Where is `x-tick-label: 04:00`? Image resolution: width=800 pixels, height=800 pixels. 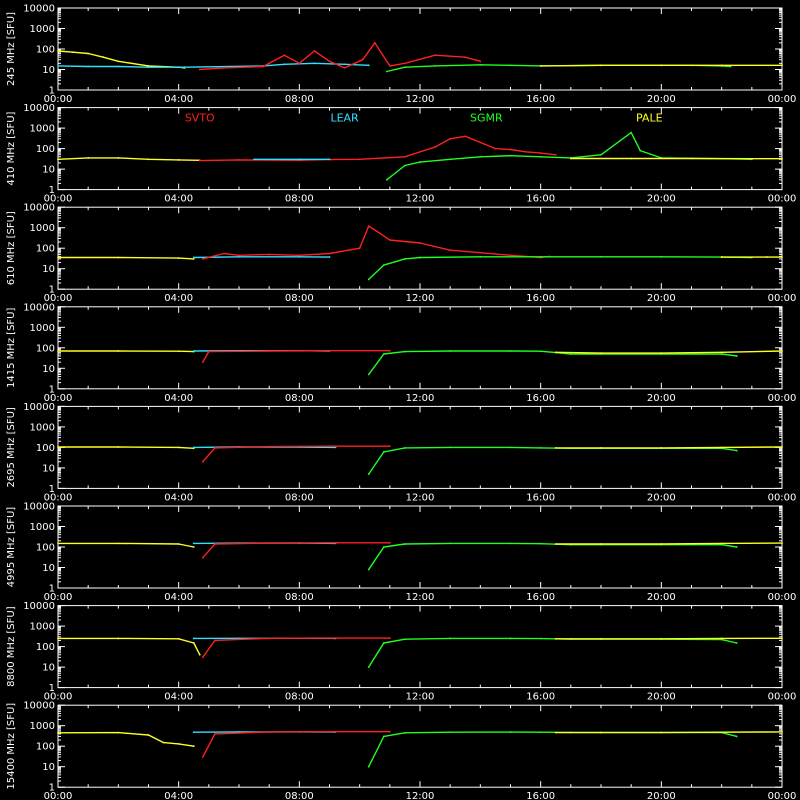
x-tick-label: 04:00 is located at coordinates (178, 199).